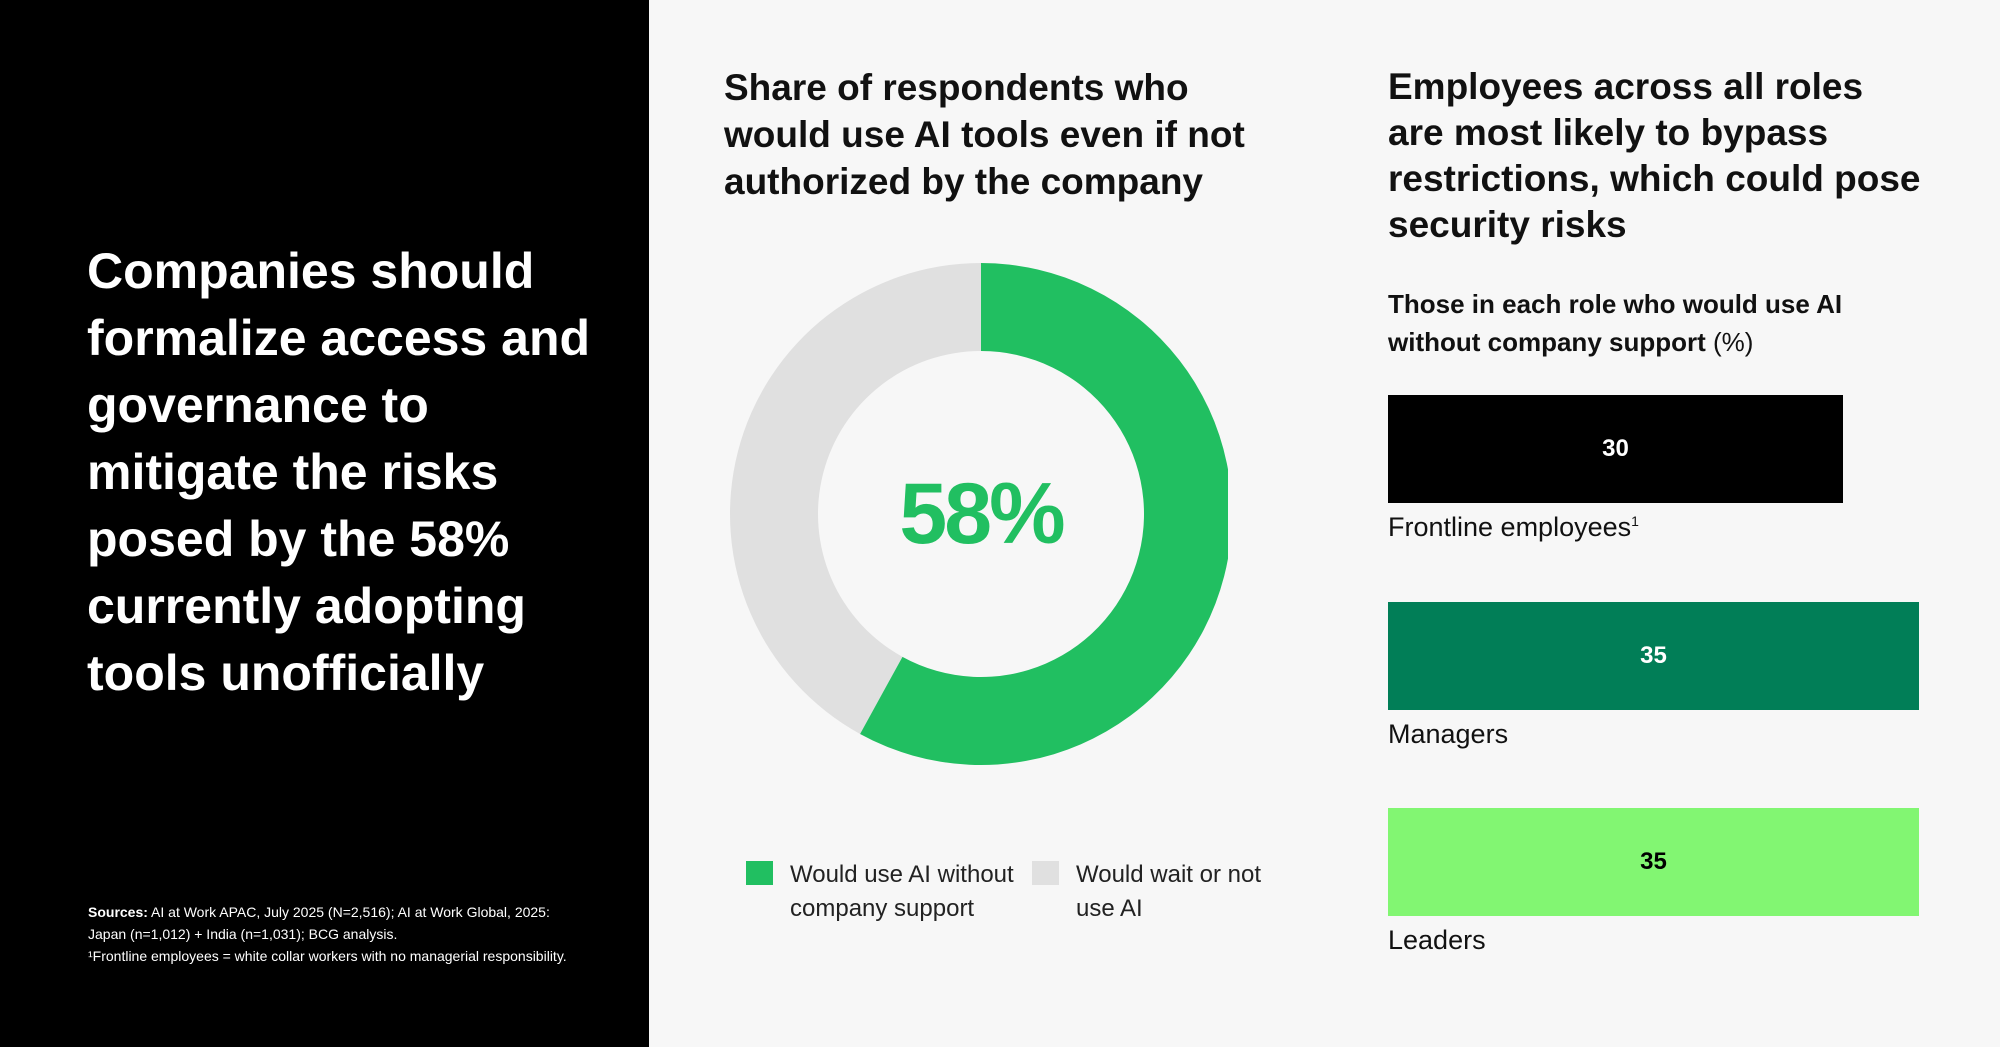 The image size is (2000, 1047). I want to click on bar-2: 35, so click(1653, 862).